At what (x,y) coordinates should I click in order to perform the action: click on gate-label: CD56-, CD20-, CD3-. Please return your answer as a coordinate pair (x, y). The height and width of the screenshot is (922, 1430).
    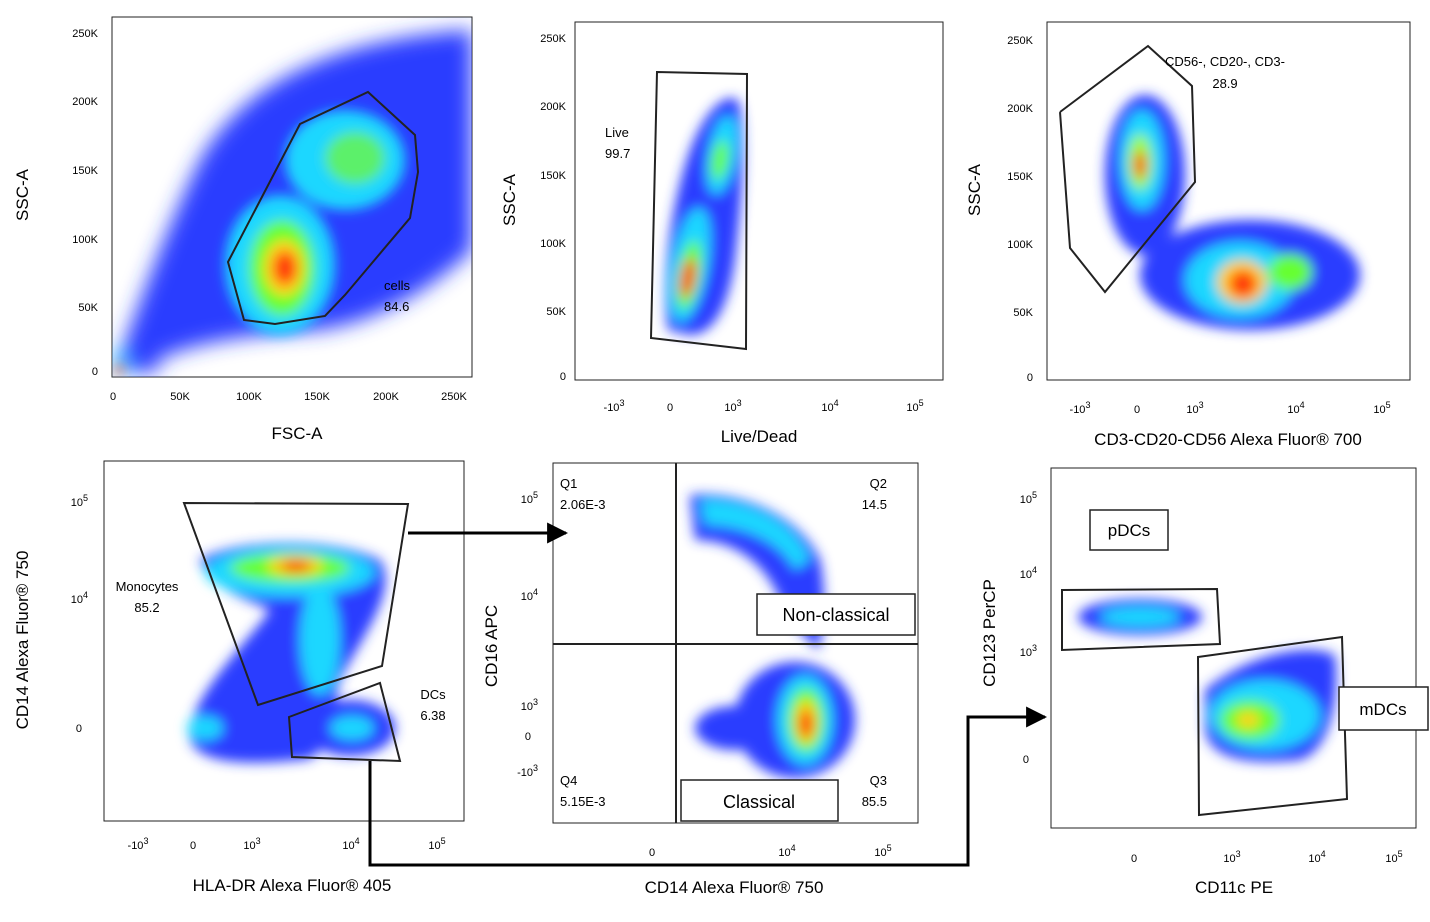
    Looking at the image, I should click on (1225, 61).